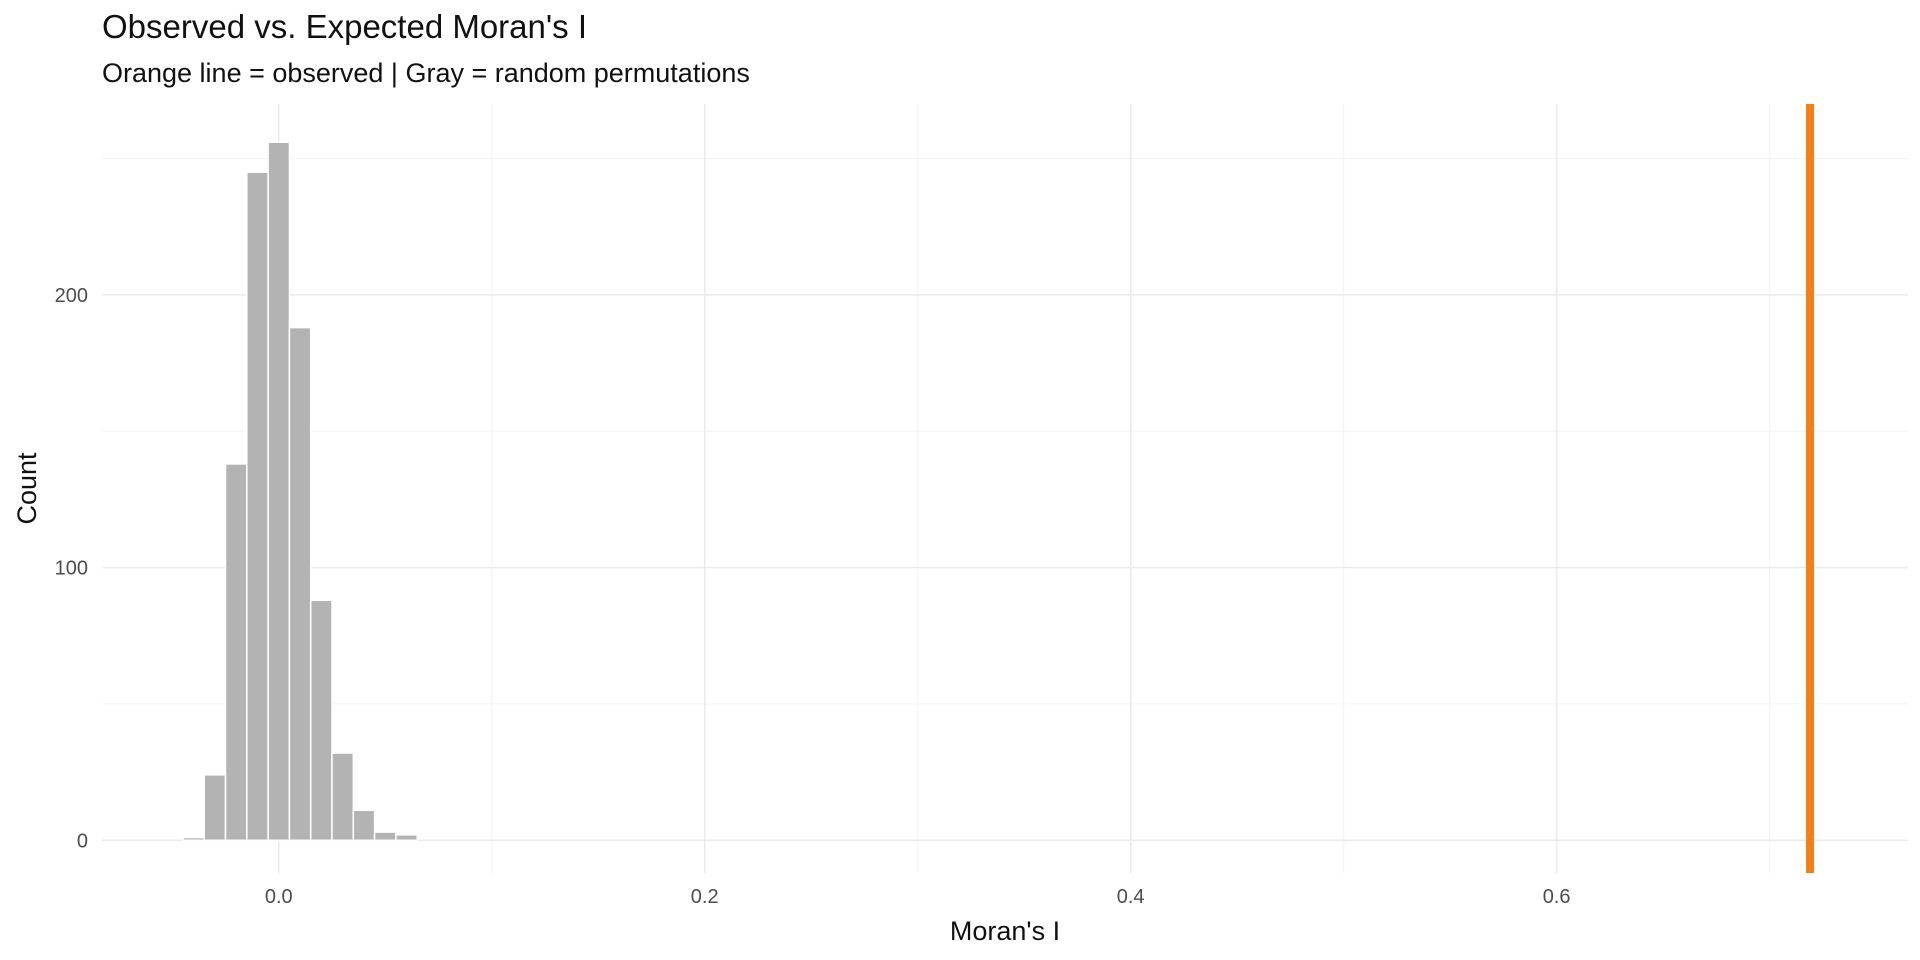  What do you see at coordinates (918, 897) in the screenshot?
I see `x-axis-tick-labels: 0.0 0.2 0.4 0.6` at bounding box center [918, 897].